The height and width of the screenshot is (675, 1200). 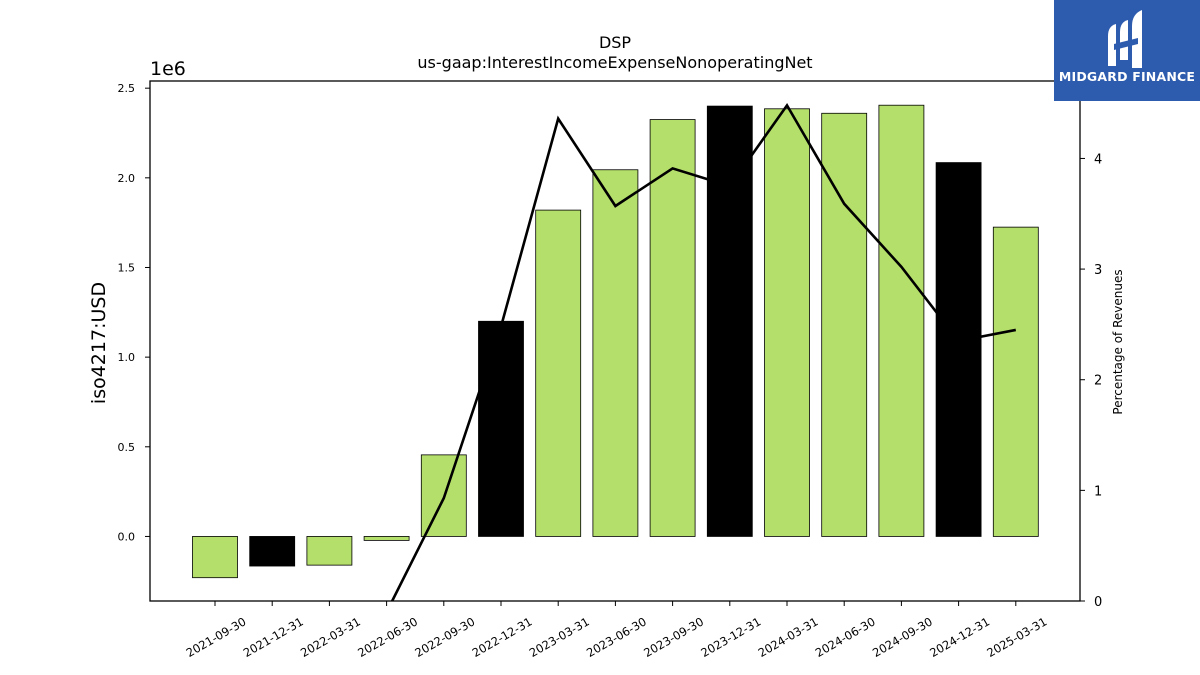 What do you see at coordinates (1118, 341) in the screenshot?
I see `y2-axis-label: Percentage of Revenues` at bounding box center [1118, 341].